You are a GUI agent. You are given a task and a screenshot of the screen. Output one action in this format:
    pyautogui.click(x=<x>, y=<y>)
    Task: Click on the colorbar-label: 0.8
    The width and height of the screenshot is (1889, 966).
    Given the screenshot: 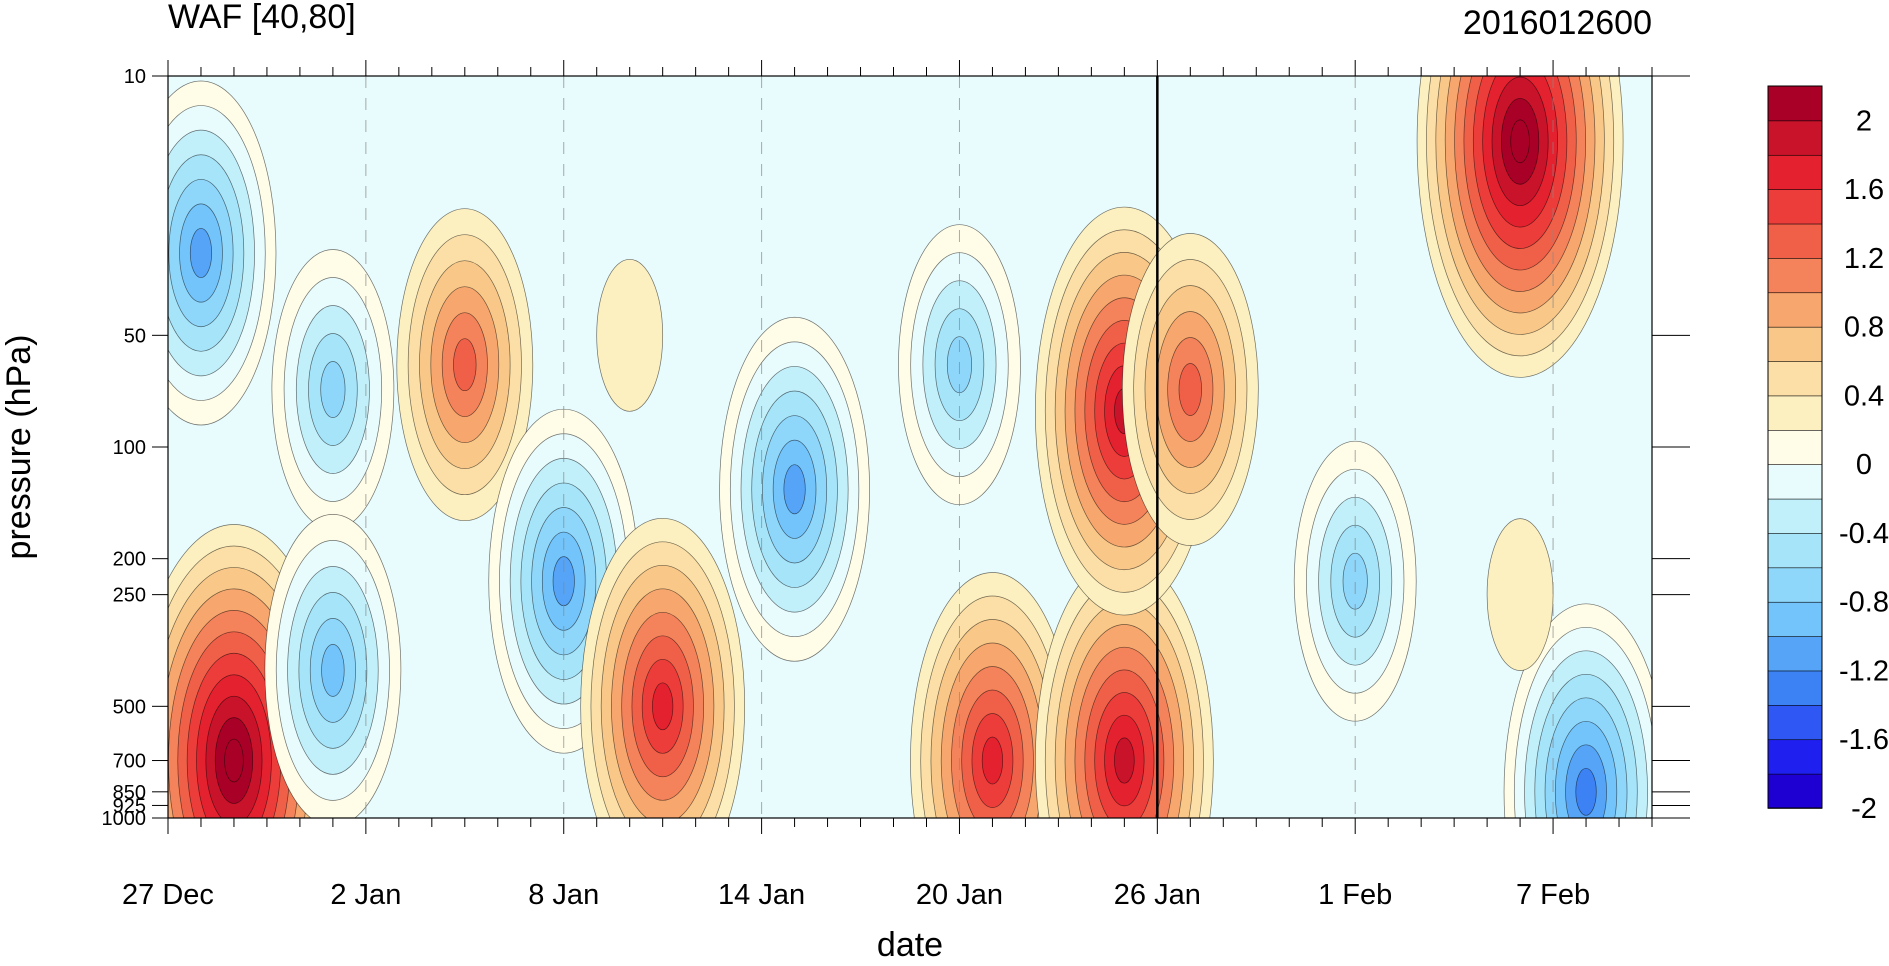 What is the action you would take?
    pyautogui.click(x=1864, y=328)
    